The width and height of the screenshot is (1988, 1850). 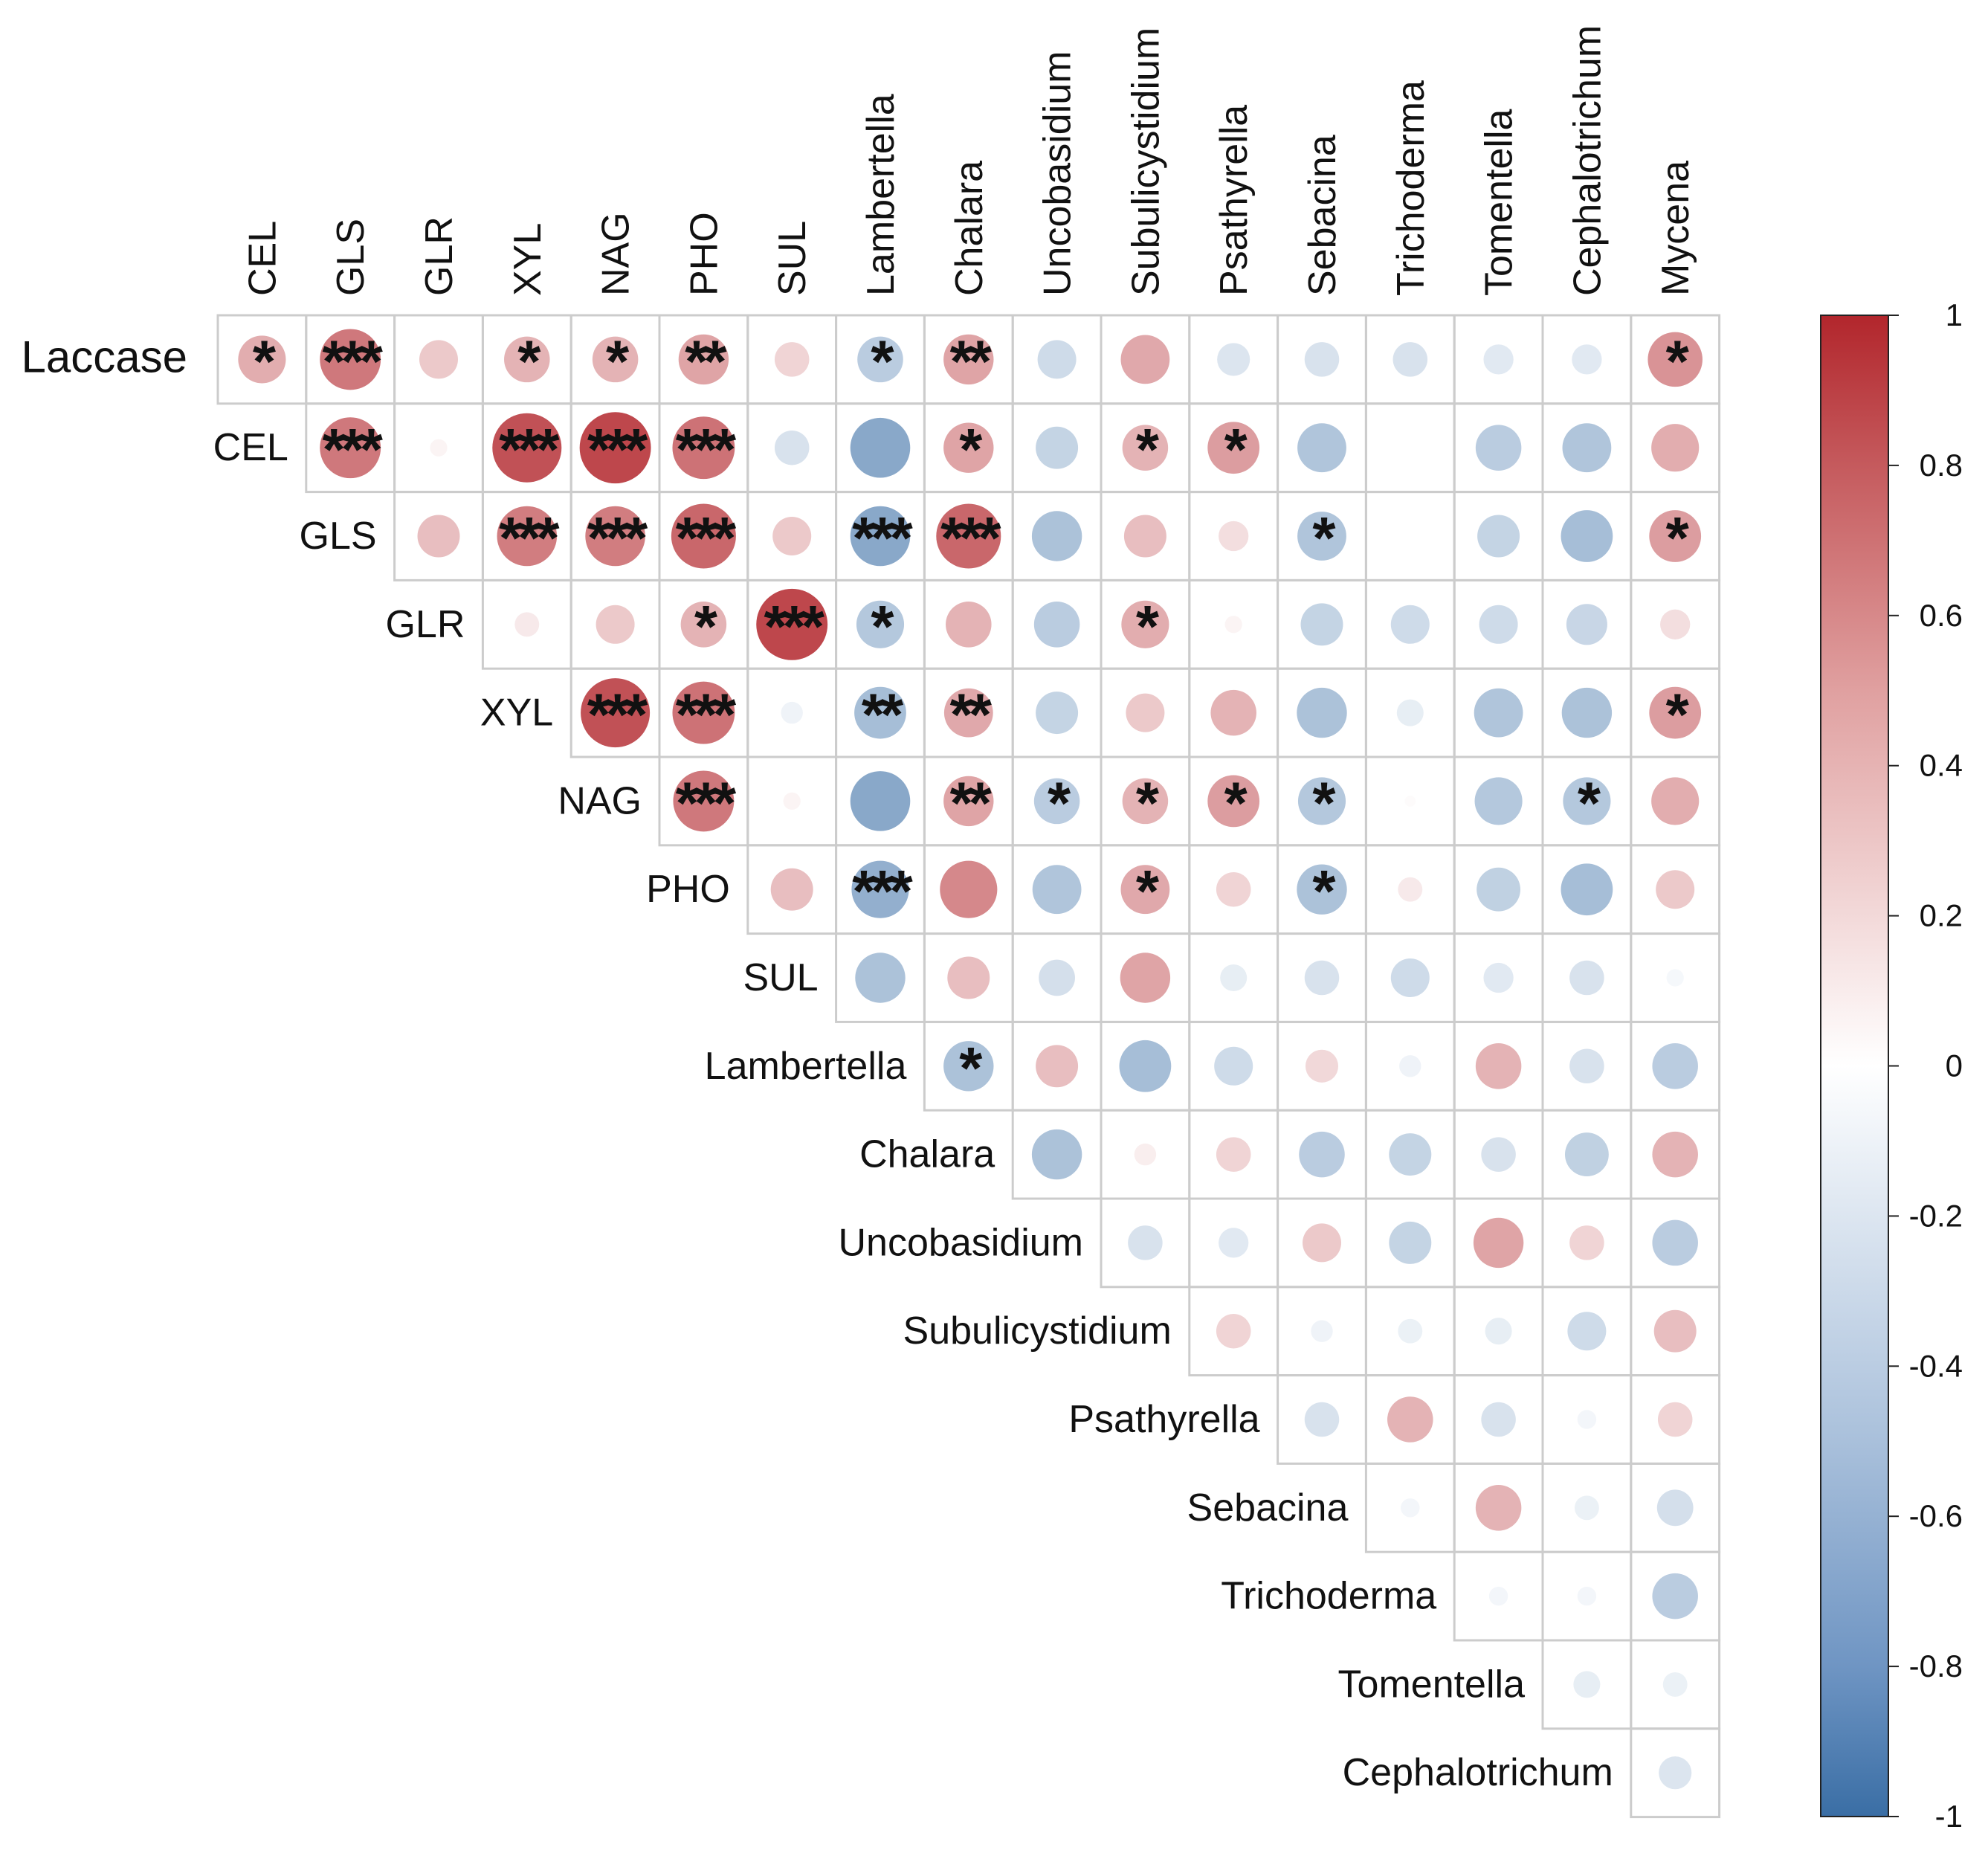 I want to click on column-label: Uncobasidium, so click(x=1057, y=174).